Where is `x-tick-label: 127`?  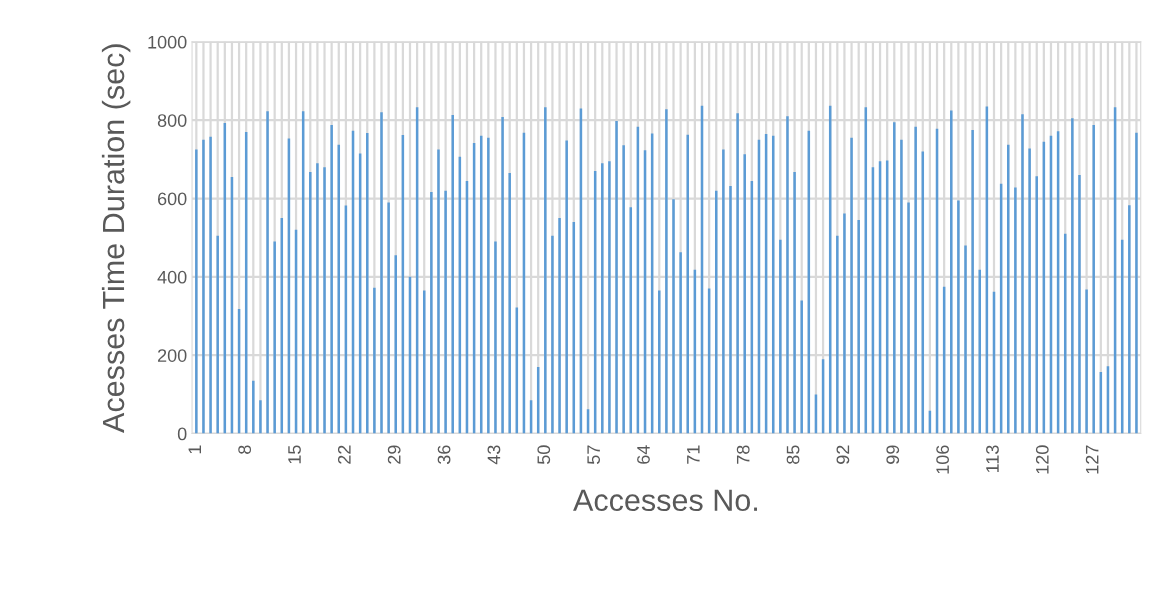
x-tick-label: 127 is located at coordinates (1092, 459).